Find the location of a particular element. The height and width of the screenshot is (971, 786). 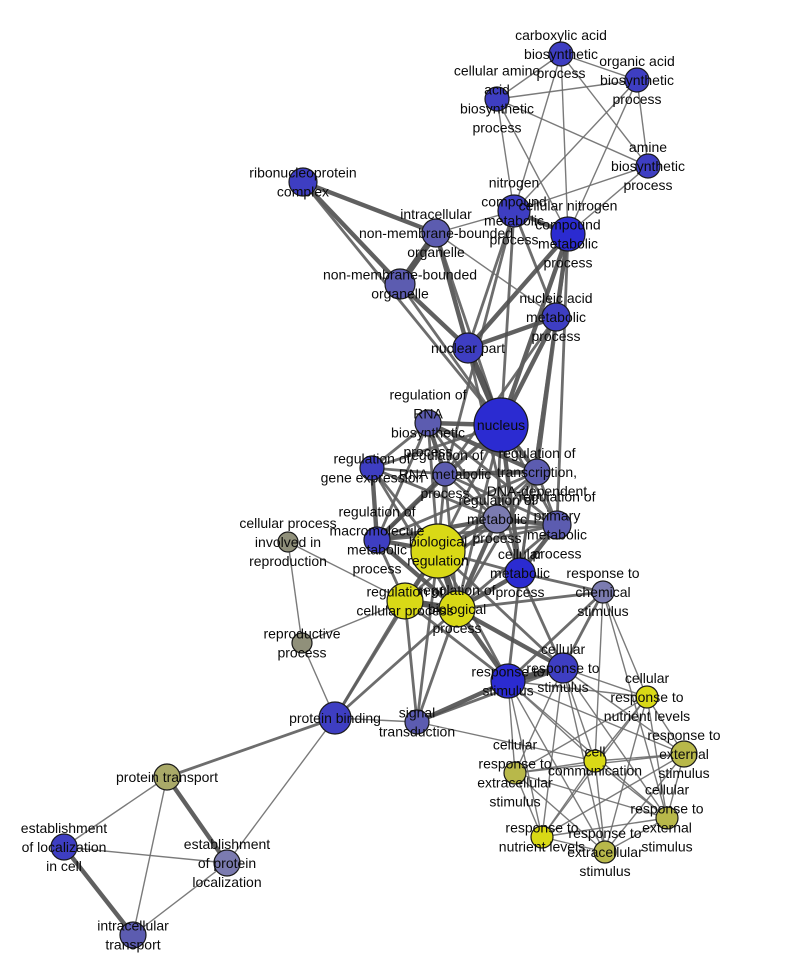

node-label-non-membrane-bounded-organelle: non-membrane-bounded organelle is located at coordinates (400, 284).